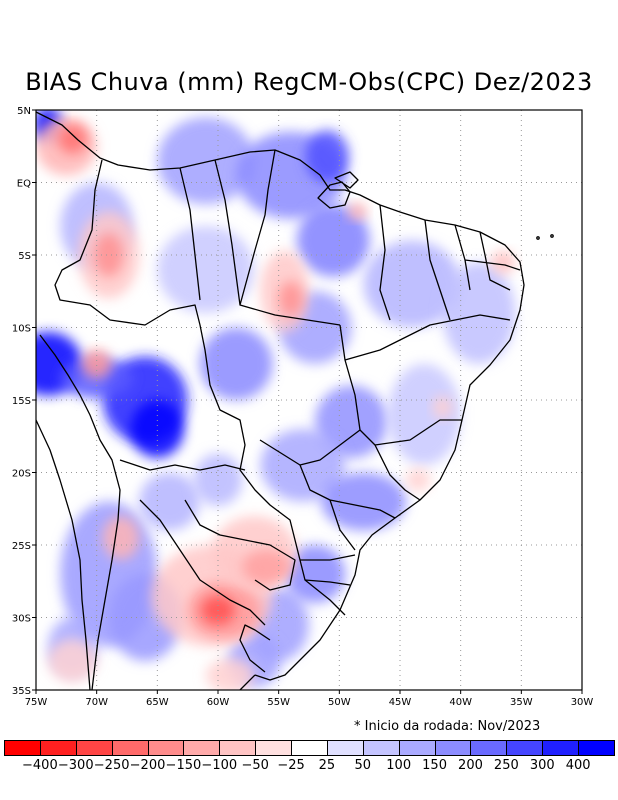 This screenshot has width=618, height=800. Describe the element at coordinates (147, 765) in the screenshot. I see `legend-label: −200` at that location.